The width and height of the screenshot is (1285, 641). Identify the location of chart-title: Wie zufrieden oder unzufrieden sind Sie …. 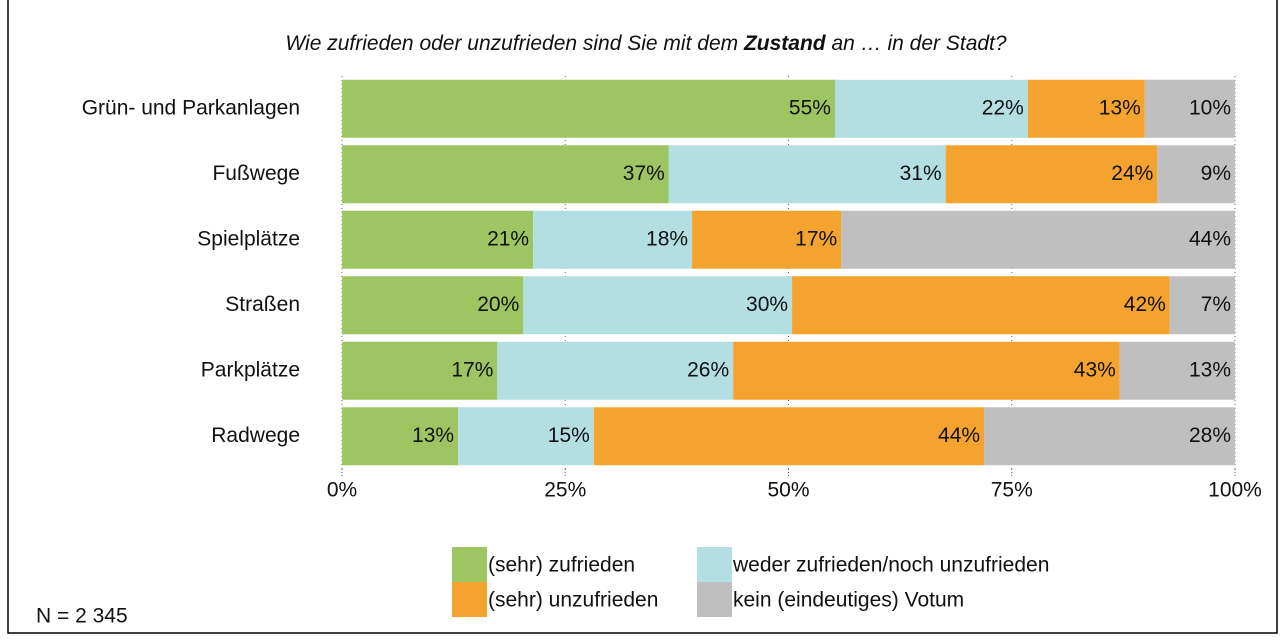
(645, 43).